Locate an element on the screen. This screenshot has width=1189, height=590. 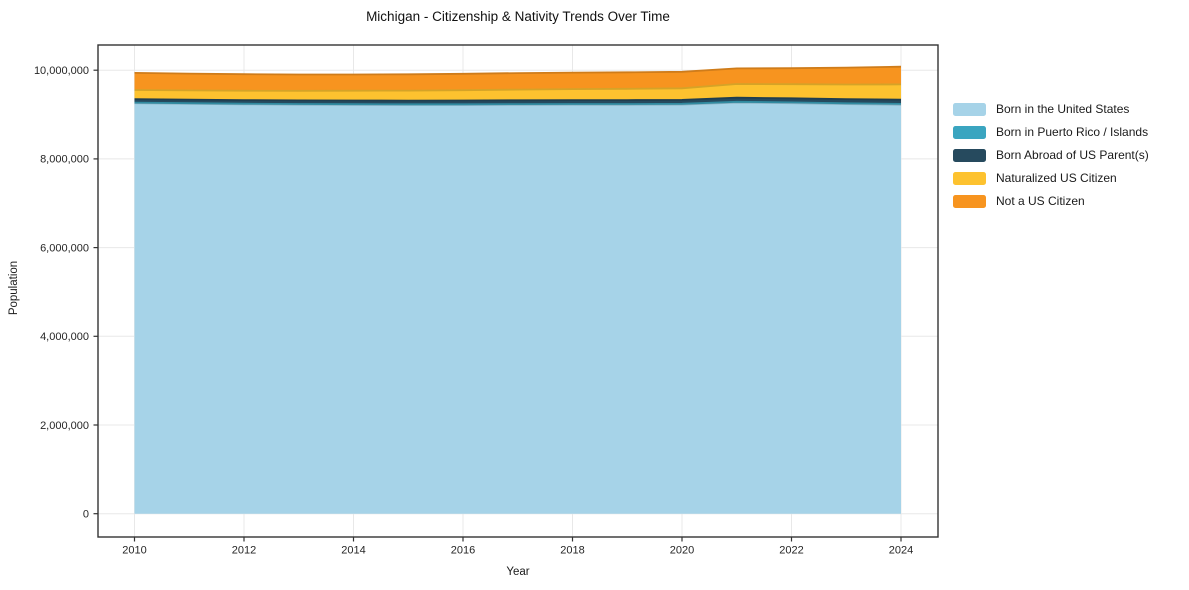
legend-item-not-a-us-citizen: Not a US Citizen is located at coordinates (1051, 201).